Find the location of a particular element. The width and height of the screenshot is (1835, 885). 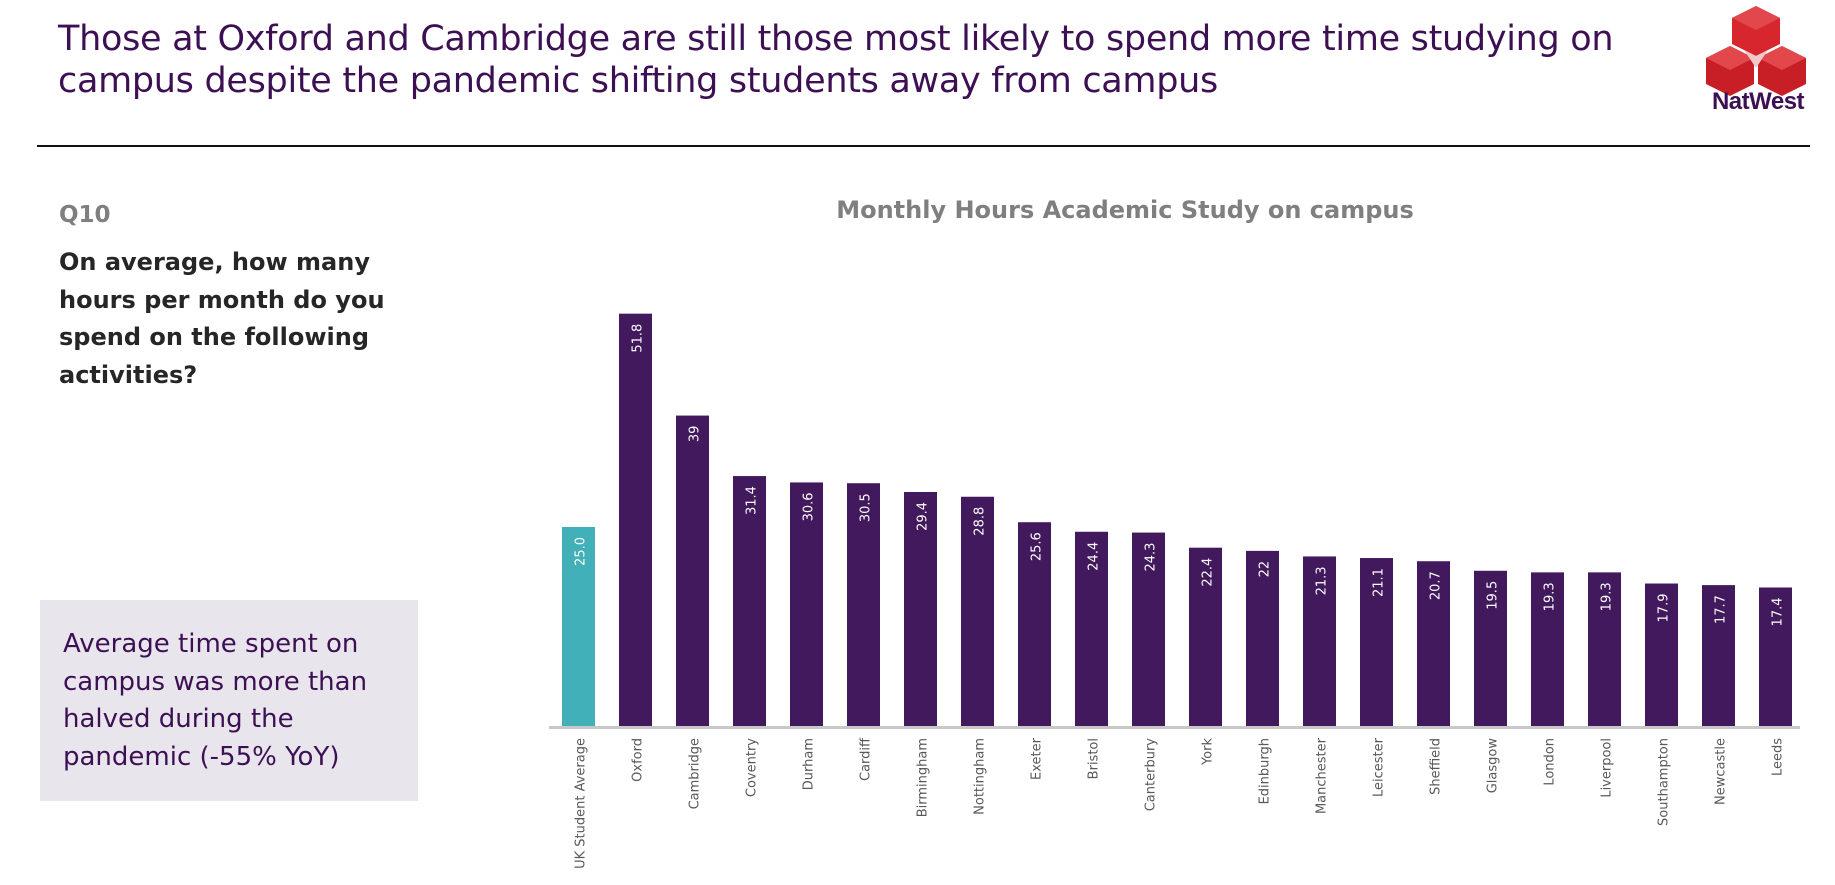

category-label: Edinburgh is located at coordinates (1265, 771).